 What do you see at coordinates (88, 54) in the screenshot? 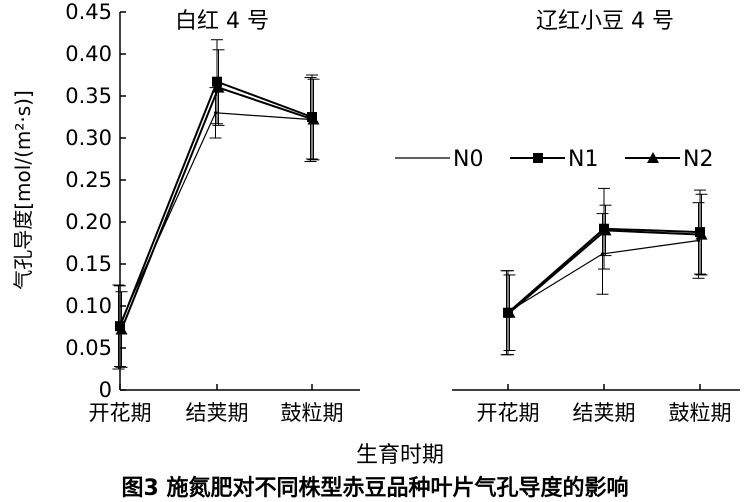
I see `y-tick-label: 0.40` at bounding box center [88, 54].